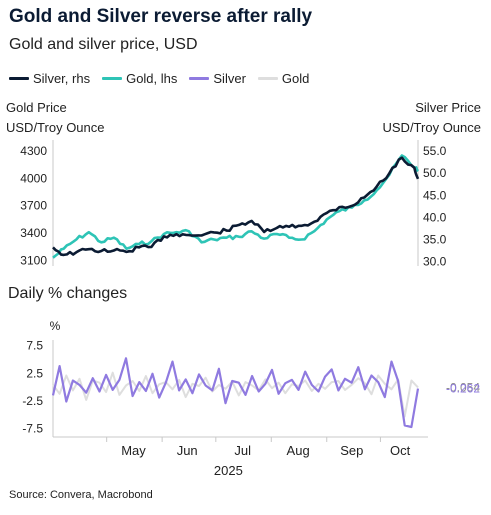 This screenshot has width=491, height=515. What do you see at coordinates (161, 16) in the screenshot?
I see `chart-title: Gold and Silver reverse after rally` at bounding box center [161, 16].